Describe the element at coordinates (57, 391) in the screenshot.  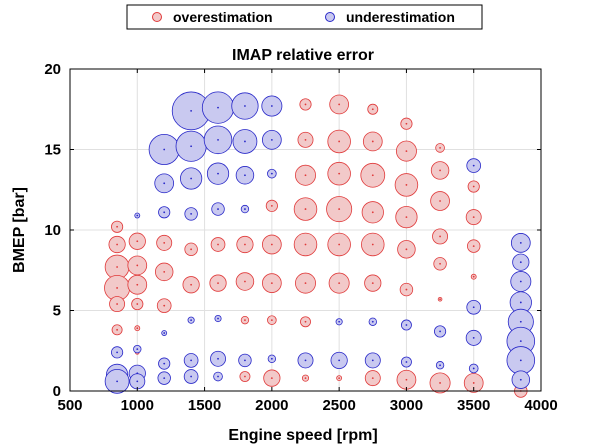
I see `y-tick-label: 0` at that location.